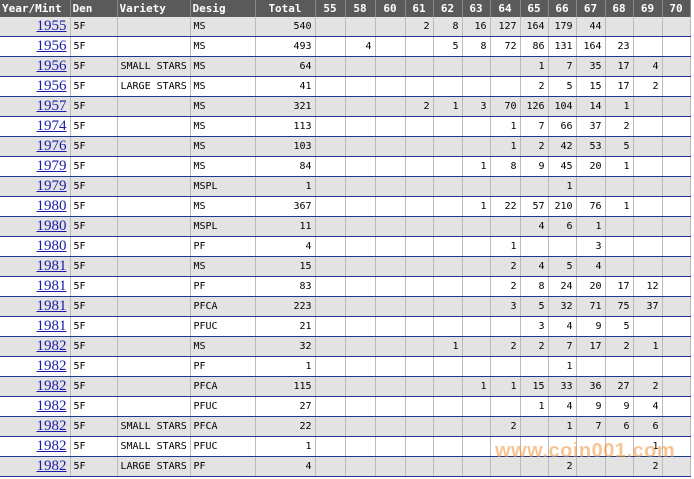 This screenshot has width=694, height=479. I want to click on column-header: 66, so click(562, 8).